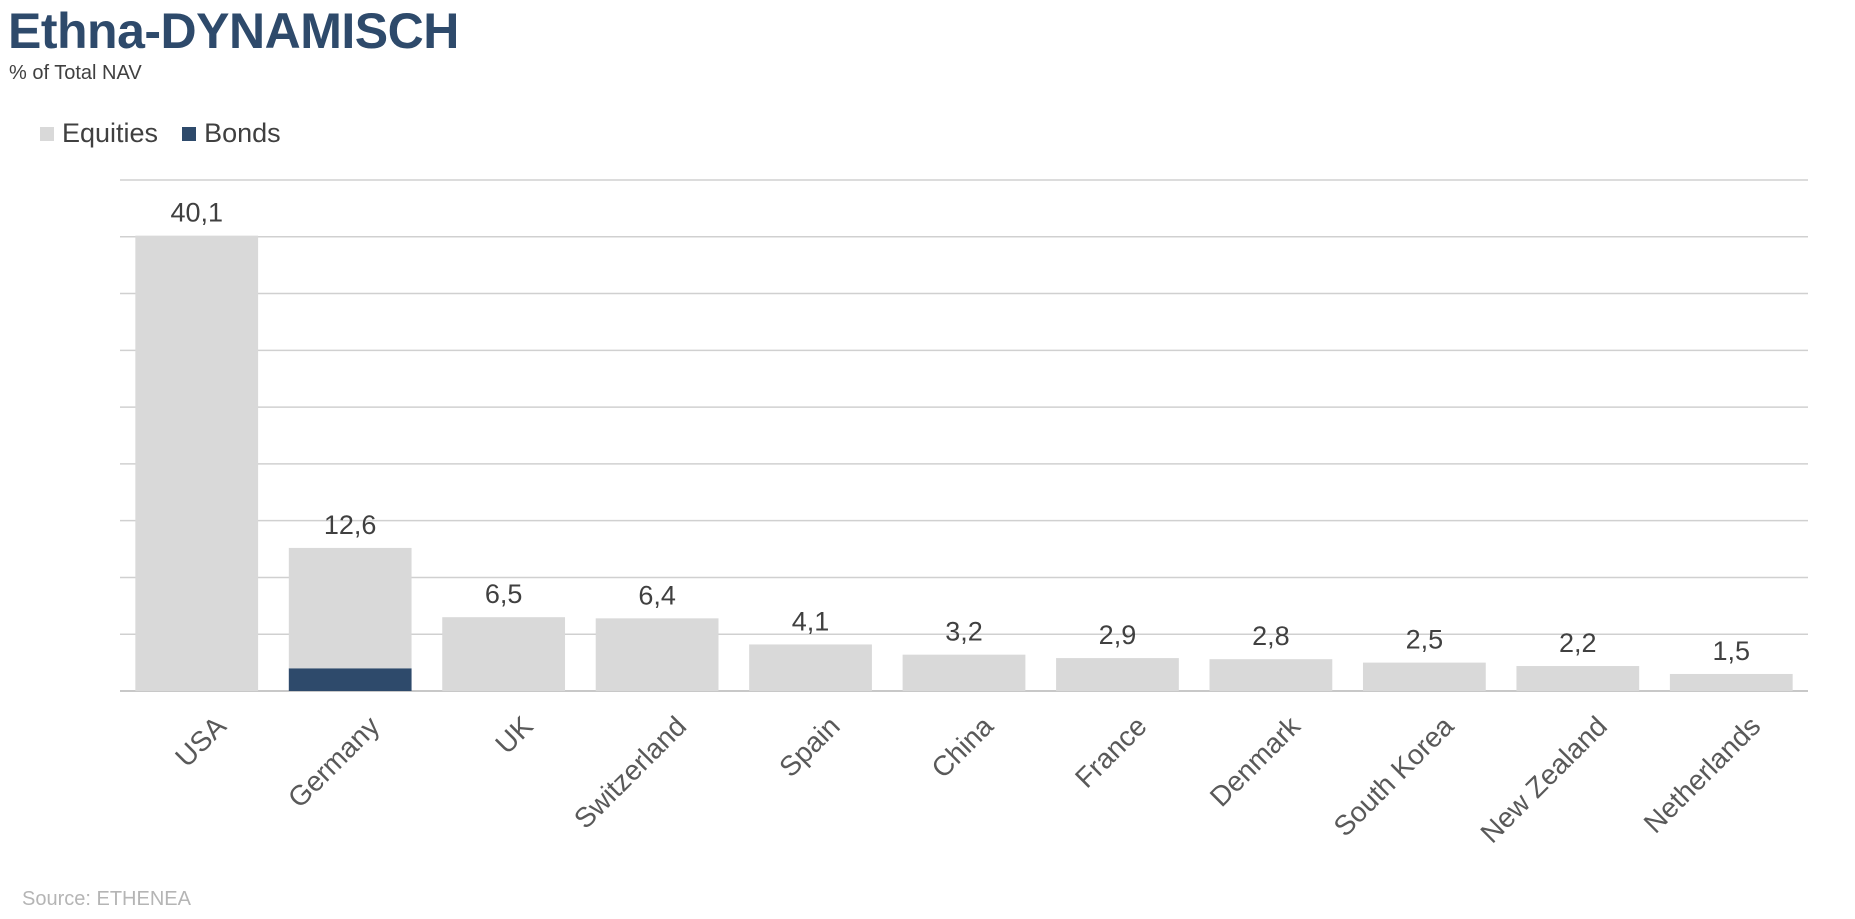 This screenshot has height=919, width=1855. What do you see at coordinates (106, 899) in the screenshot?
I see `source-note: Source: ETHENEA` at bounding box center [106, 899].